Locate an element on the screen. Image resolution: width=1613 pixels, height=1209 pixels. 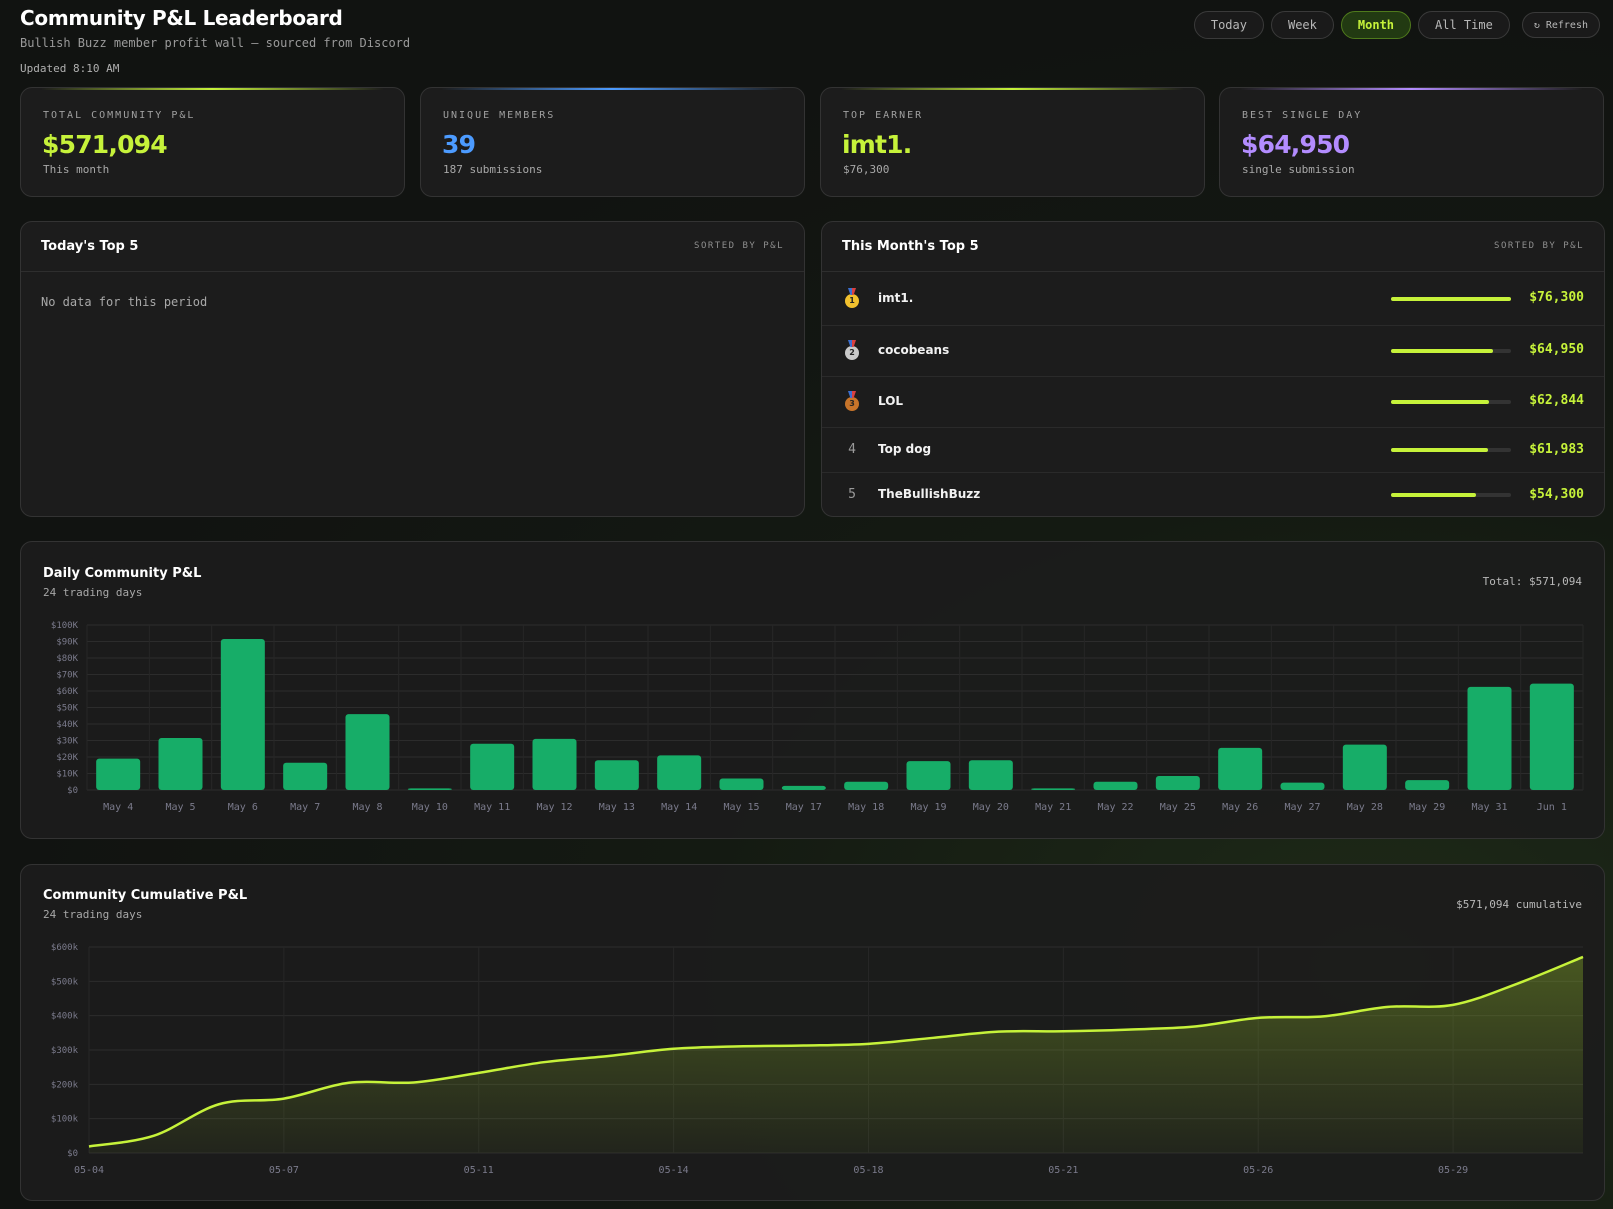
chart-total: Total: $571,094 is located at coordinates (1532, 581).